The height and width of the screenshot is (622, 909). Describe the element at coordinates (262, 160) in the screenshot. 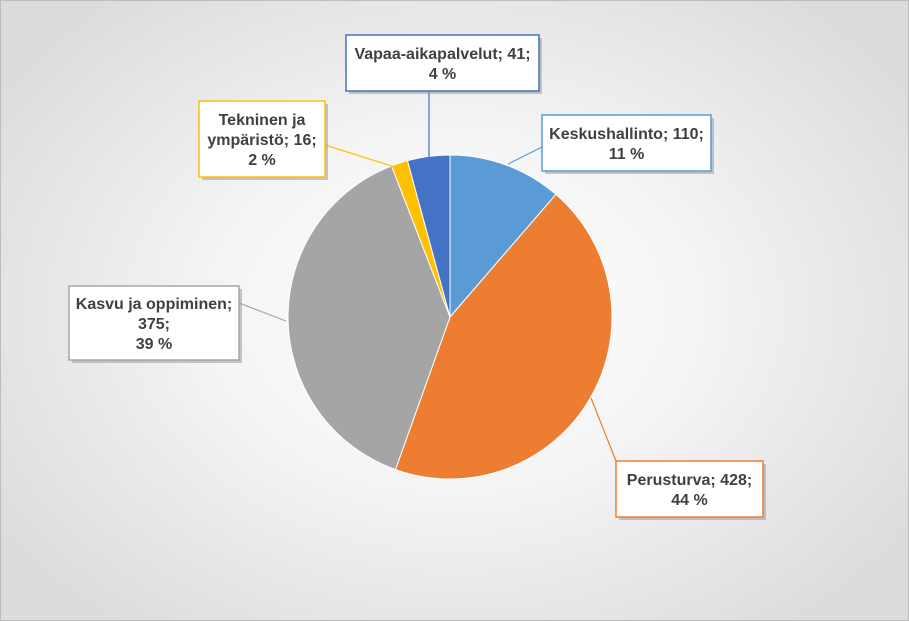

I see `data-label-line: 2 %` at that location.